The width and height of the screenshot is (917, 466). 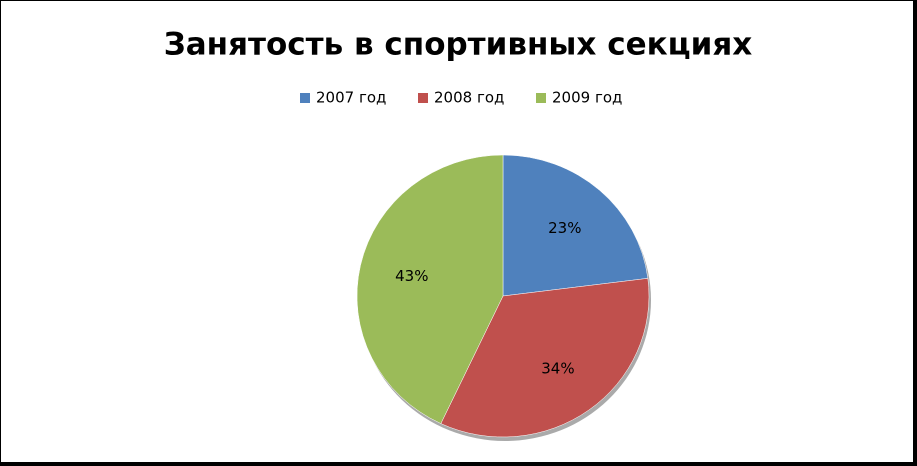 I want to click on chart-title: Занятость в спортивных секциях, so click(x=458, y=45).